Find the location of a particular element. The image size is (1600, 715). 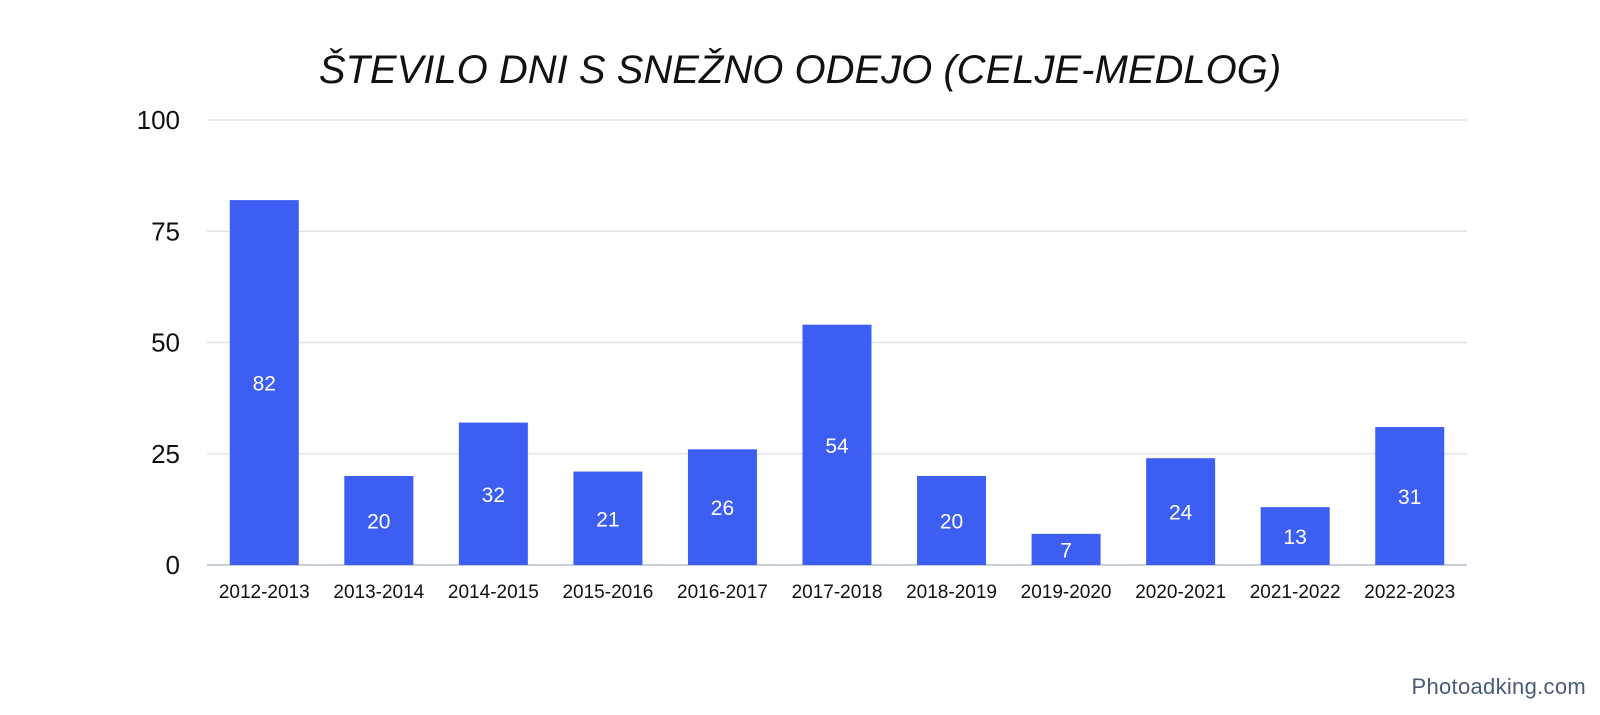

x-tick-label: 2020-2021 is located at coordinates (1180, 592).